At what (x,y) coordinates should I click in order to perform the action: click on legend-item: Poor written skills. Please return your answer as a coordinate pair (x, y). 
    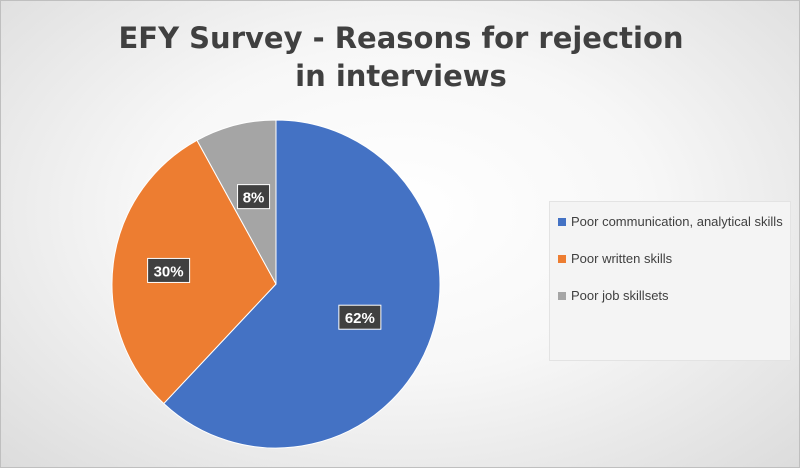
    Looking at the image, I should click on (671, 258).